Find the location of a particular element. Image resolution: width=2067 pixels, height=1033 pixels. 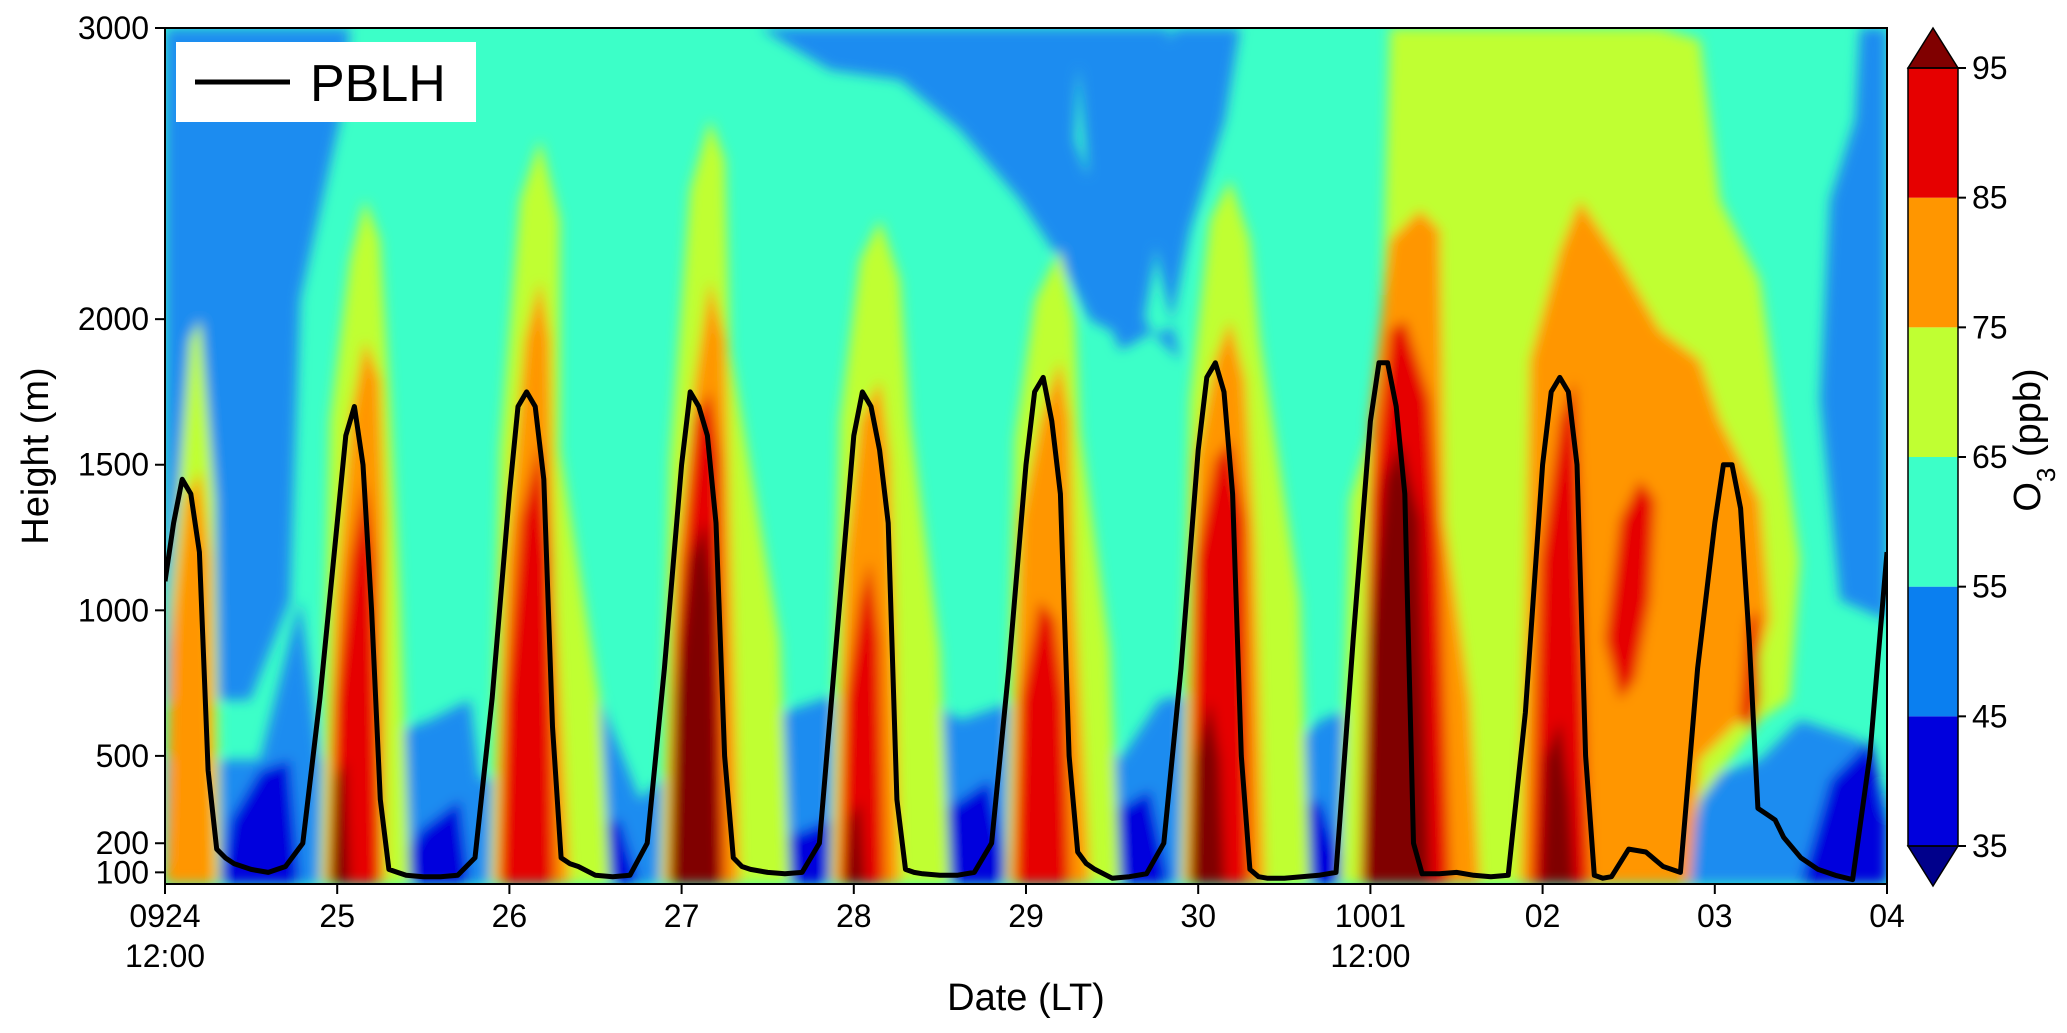

x-axis-title: Date (LT) is located at coordinates (1026, 998).